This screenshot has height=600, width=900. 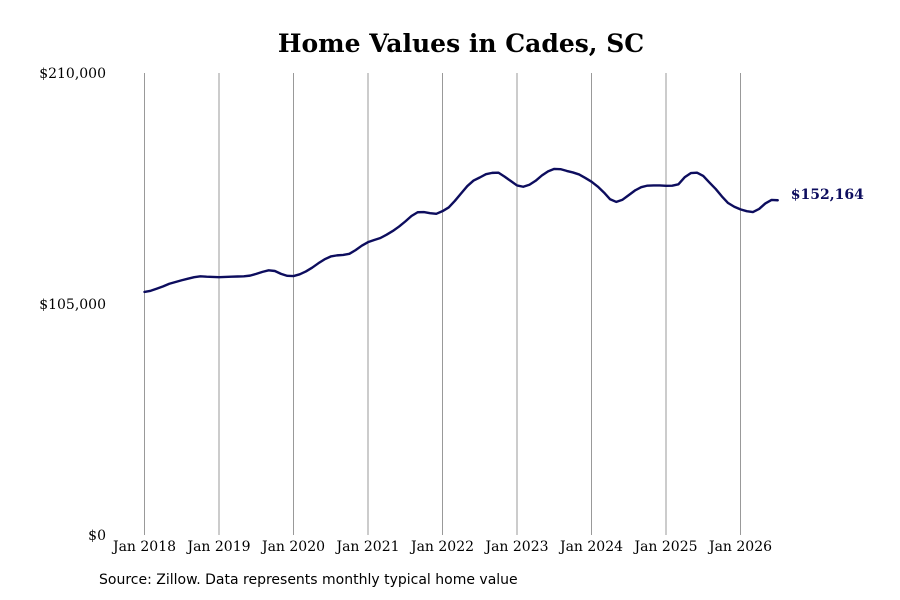 I want to click on x-tick-label: Jan 2023, so click(x=515, y=547).